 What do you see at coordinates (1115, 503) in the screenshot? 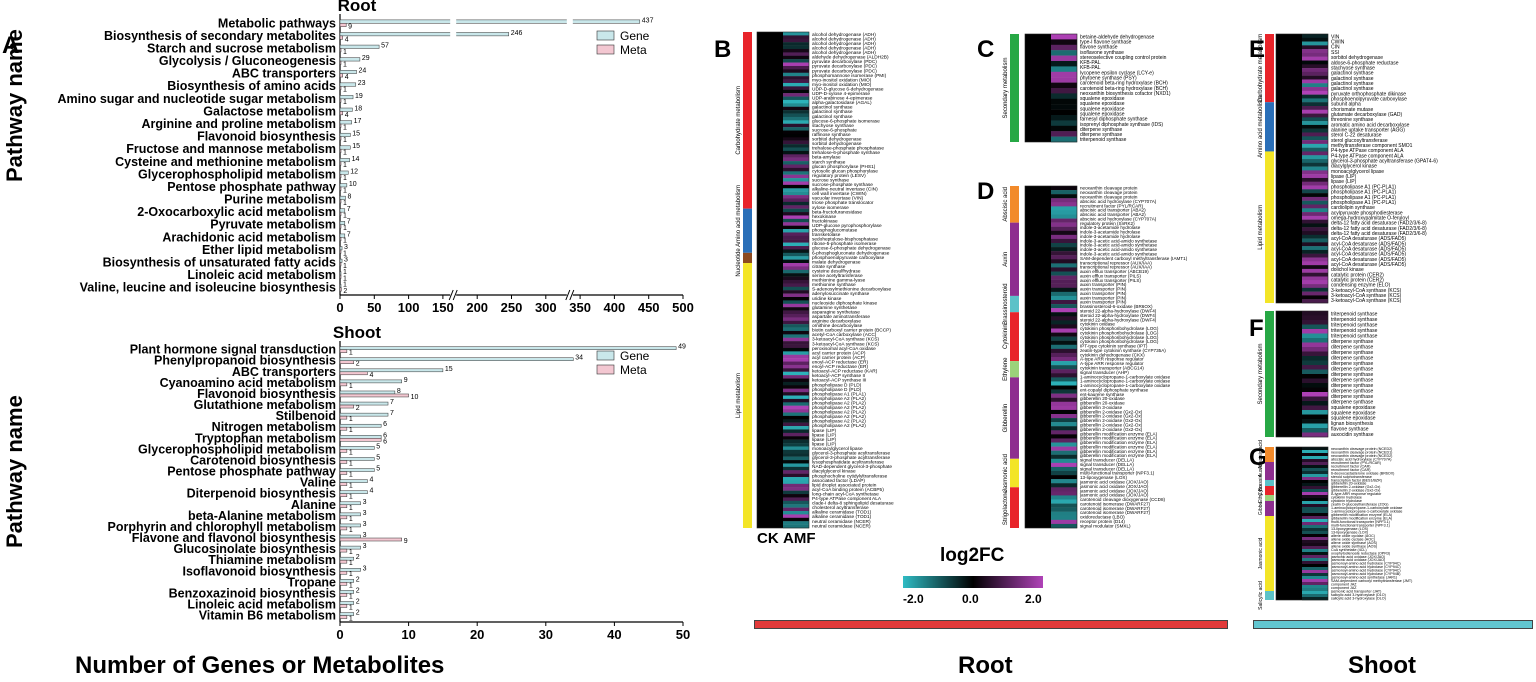
I see `gene-label: carotenoid isomerase (DWARF27)` at bounding box center [1115, 503].